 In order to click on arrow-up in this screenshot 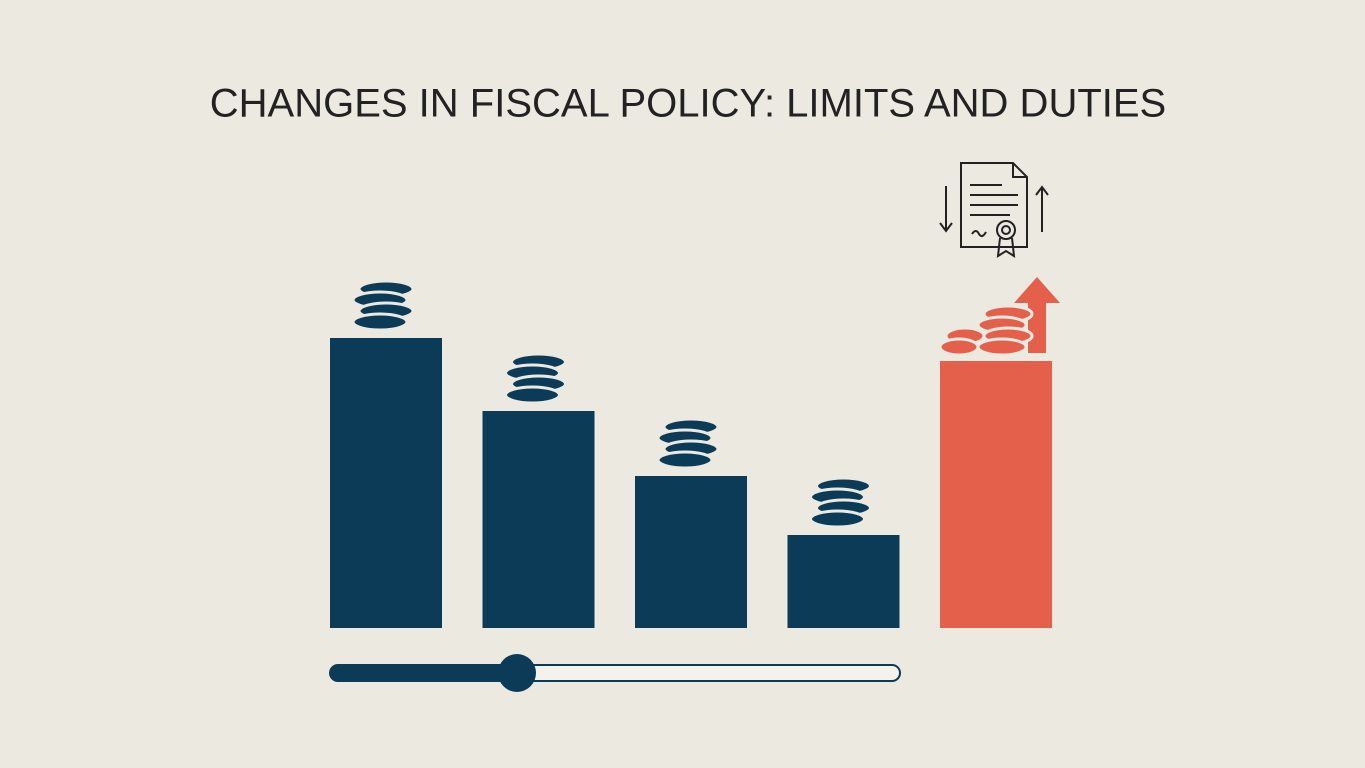, I will do `click(1037, 315)`.